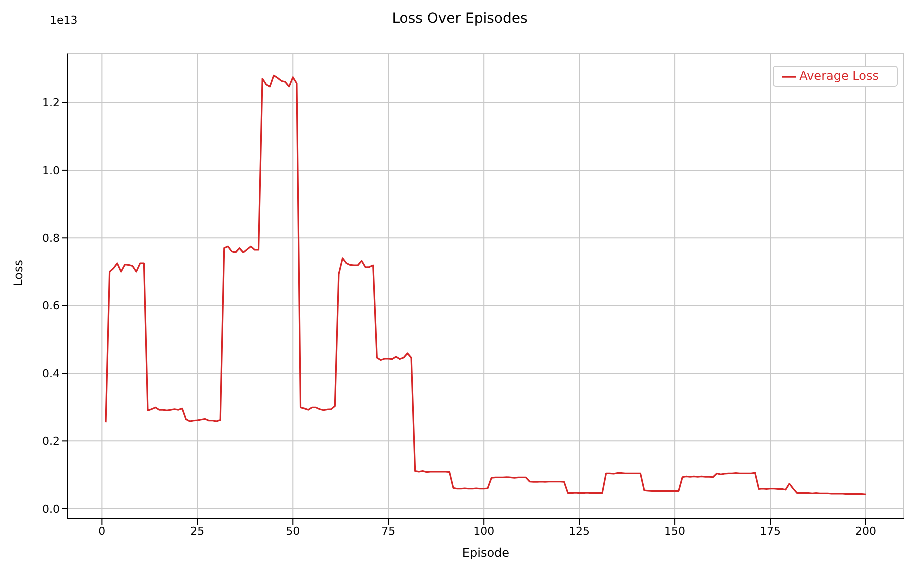 The width and height of the screenshot is (920, 587). Describe the element at coordinates (293, 531) in the screenshot. I see `x-tick-label: 50` at that location.